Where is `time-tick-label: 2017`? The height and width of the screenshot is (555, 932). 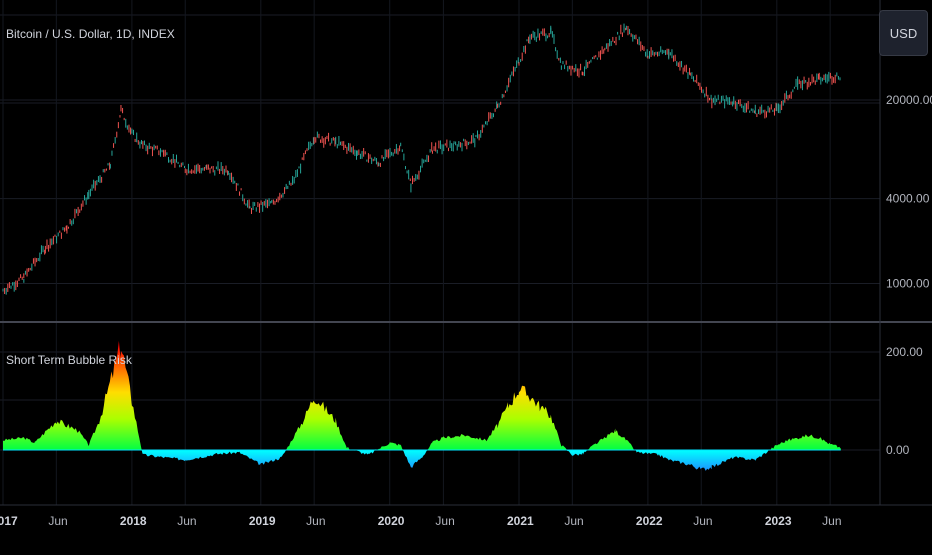 time-tick-label: 2017 is located at coordinates (9, 521).